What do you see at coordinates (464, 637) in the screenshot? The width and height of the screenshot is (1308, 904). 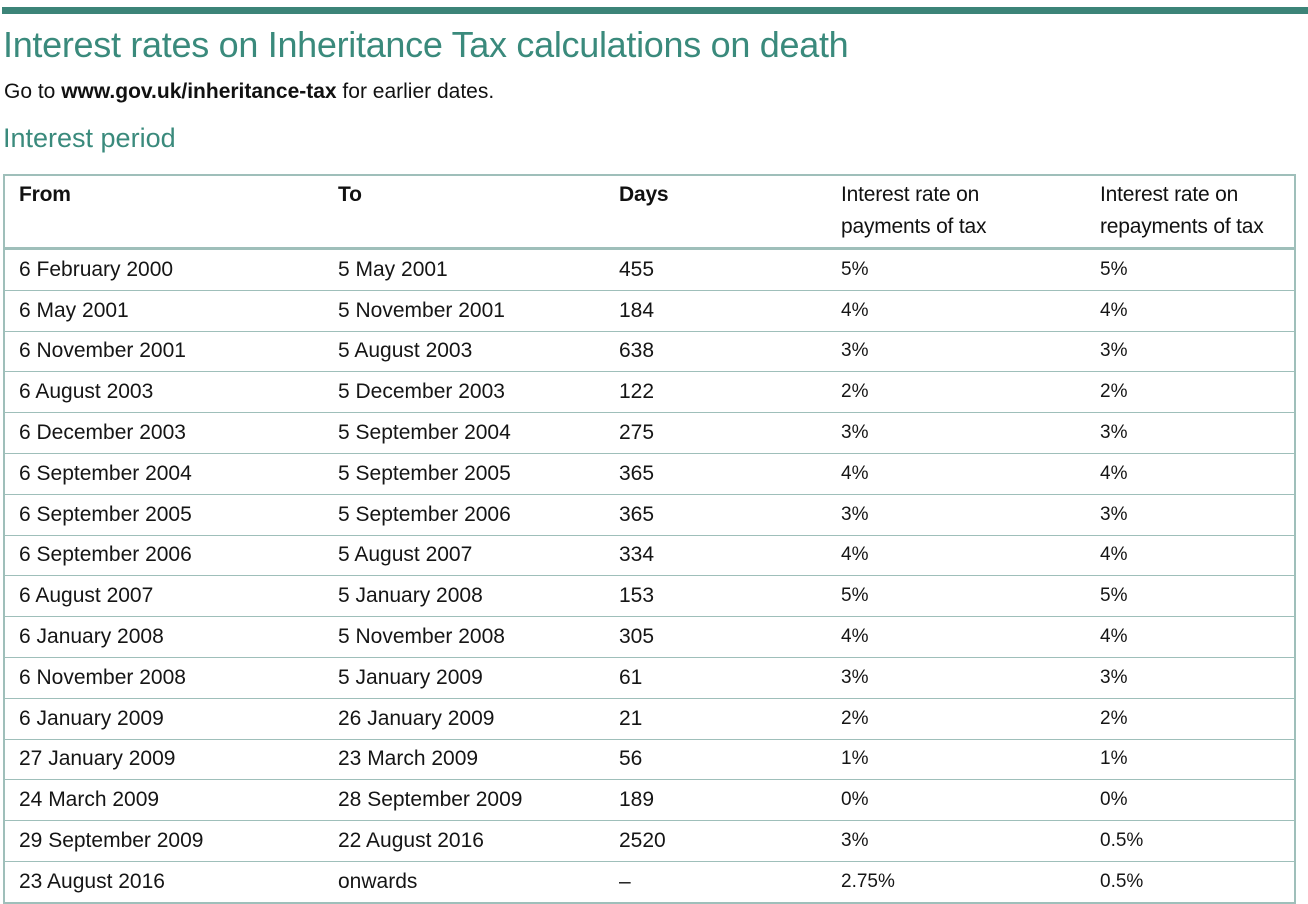 I see `cell-to: 5 November 2008` at bounding box center [464, 637].